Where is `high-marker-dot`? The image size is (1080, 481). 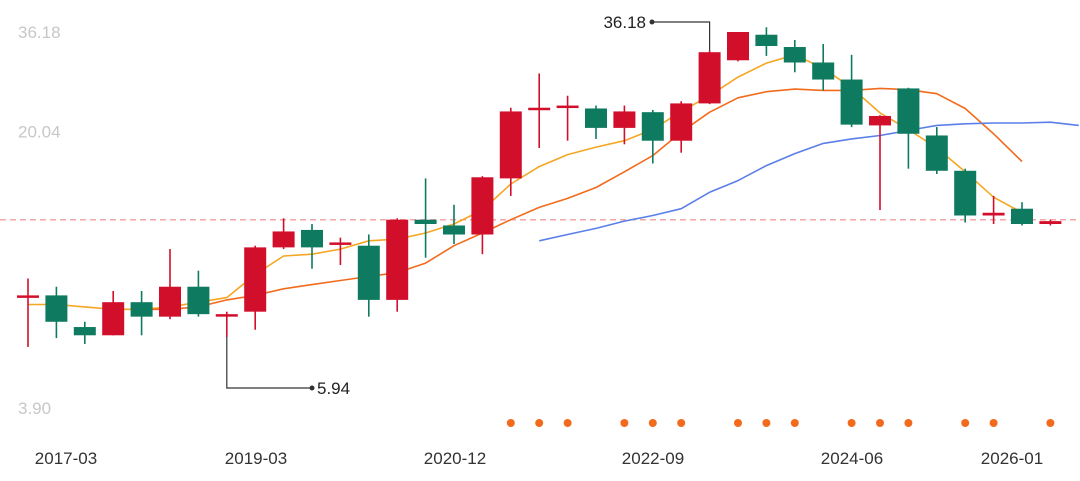 high-marker-dot is located at coordinates (652, 22).